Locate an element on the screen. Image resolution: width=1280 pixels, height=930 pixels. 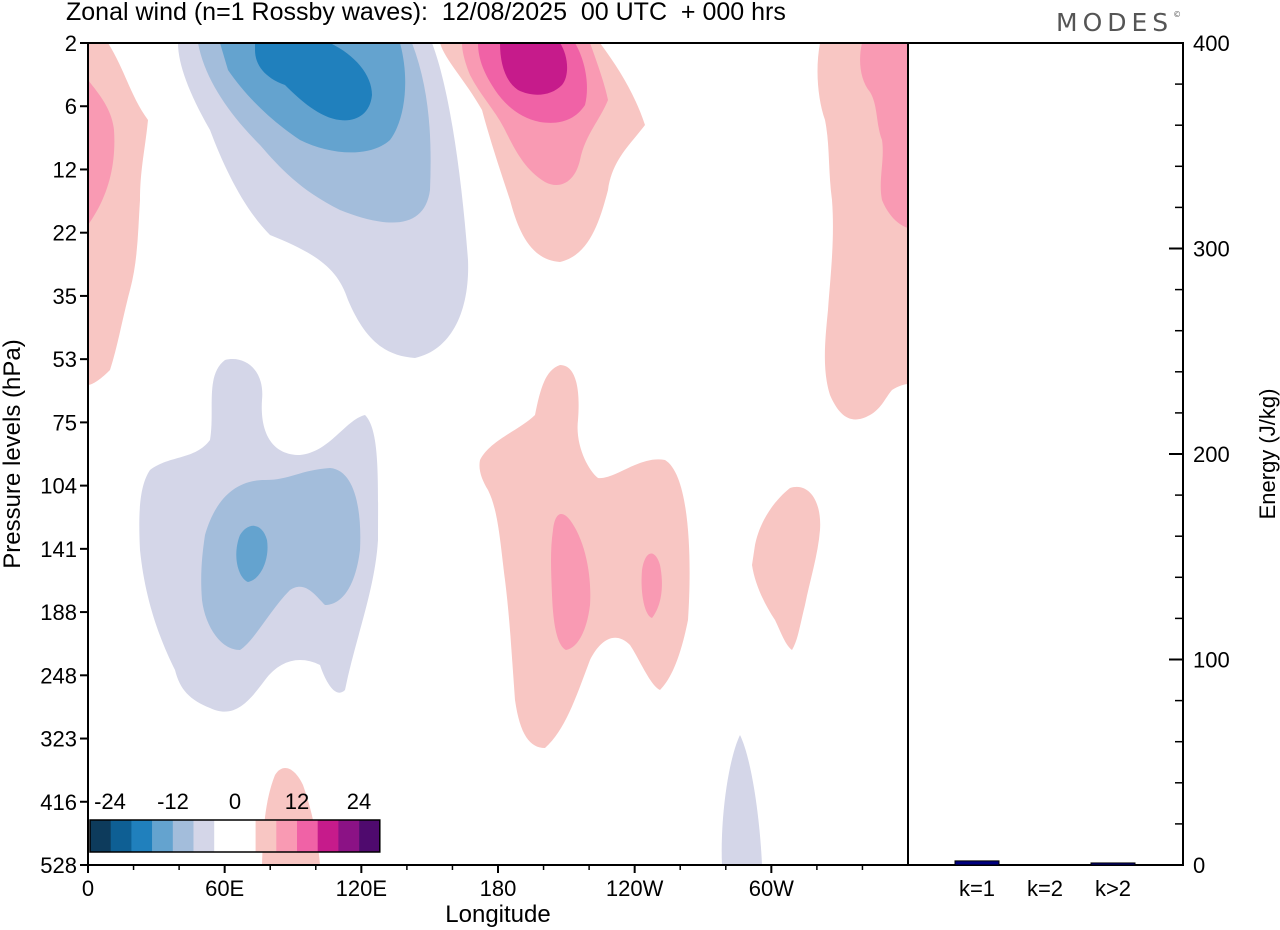
colorbar-label: 12 is located at coordinates (297, 801).